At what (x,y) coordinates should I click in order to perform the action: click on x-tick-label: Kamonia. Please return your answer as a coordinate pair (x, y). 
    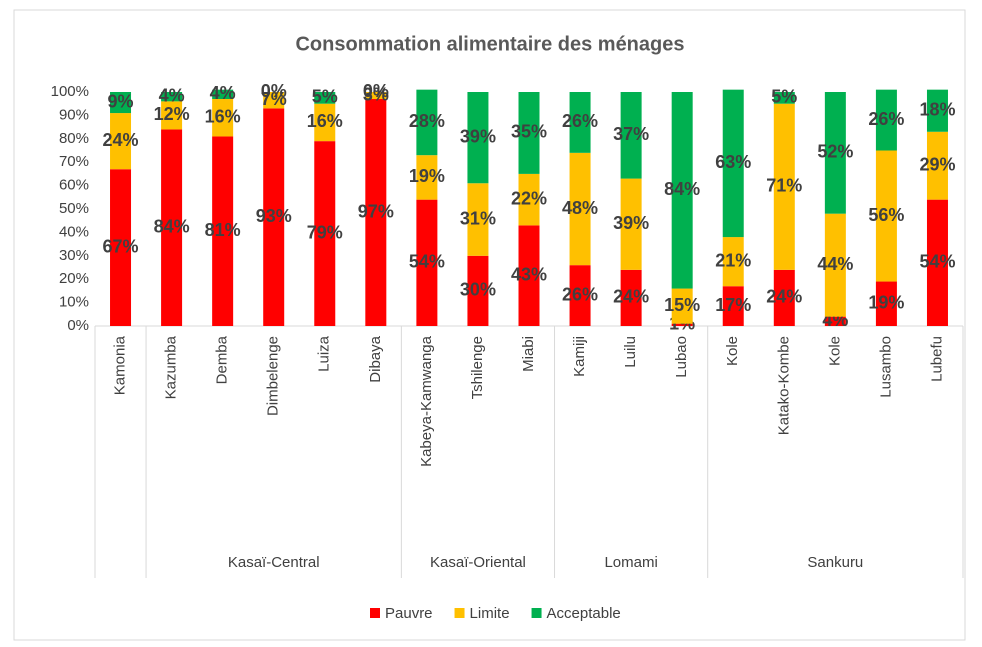
    Looking at the image, I should click on (119, 365).